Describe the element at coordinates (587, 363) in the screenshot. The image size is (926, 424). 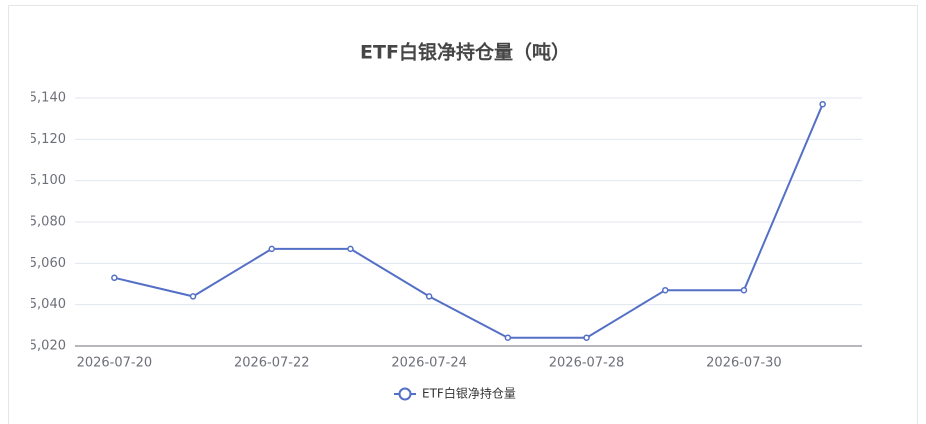
I see `x-tick-label: 2026-07-28` at that location.